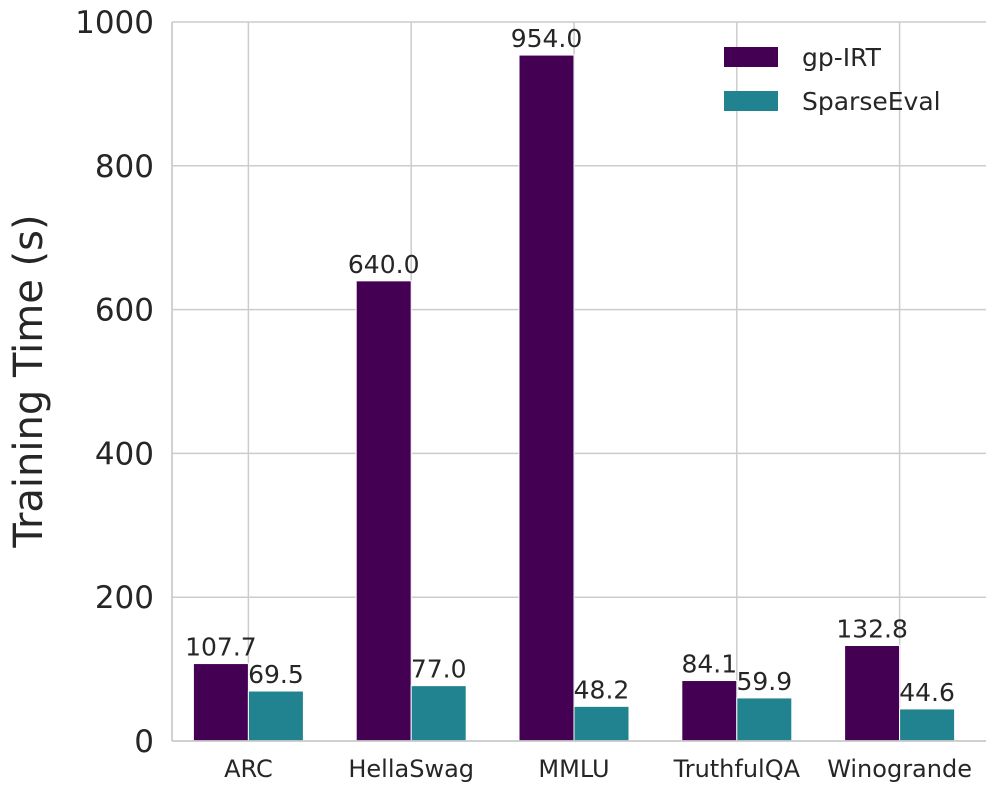 This screenshot has width=996, height=792. I want to click on data-label: 48.2, so click(602, 689).